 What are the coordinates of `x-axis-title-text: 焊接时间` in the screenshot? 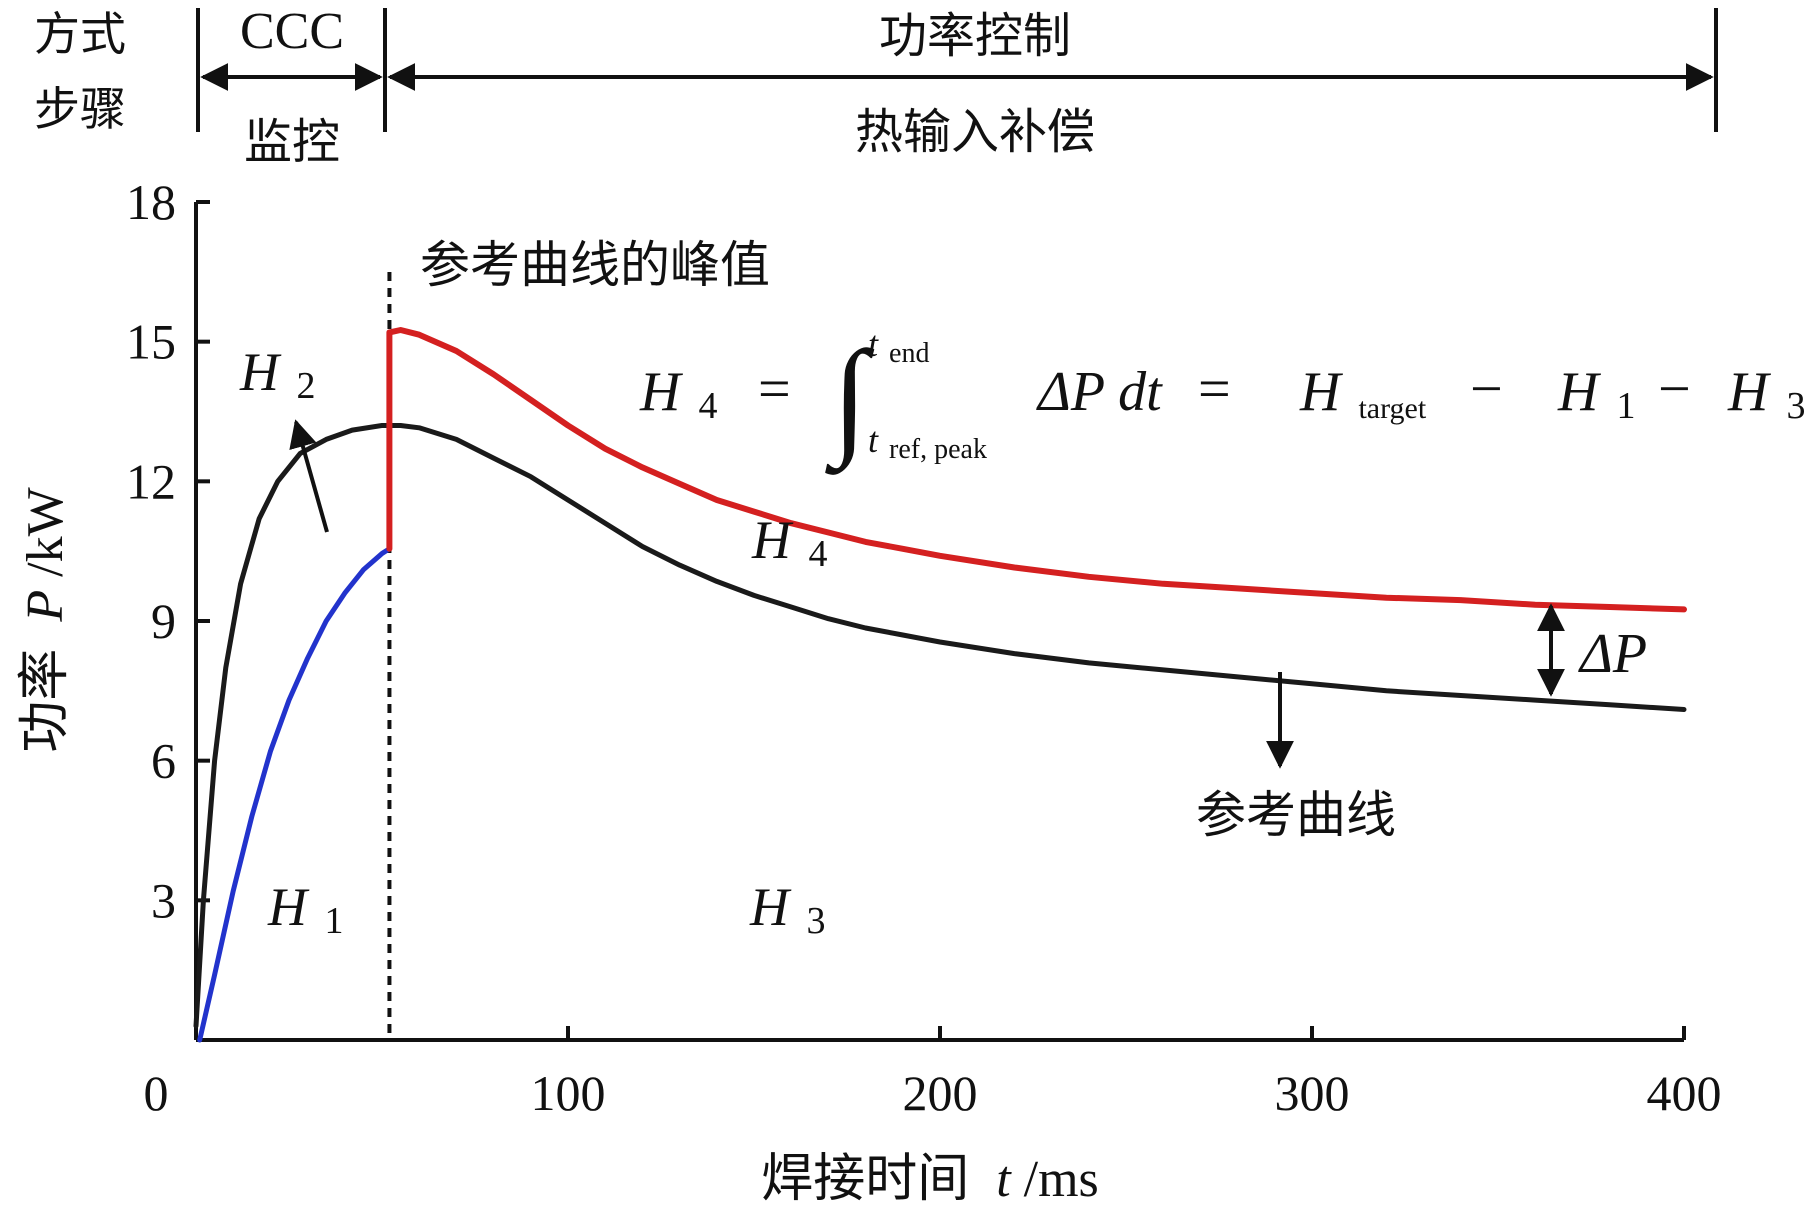 It's located at (865, 1179).